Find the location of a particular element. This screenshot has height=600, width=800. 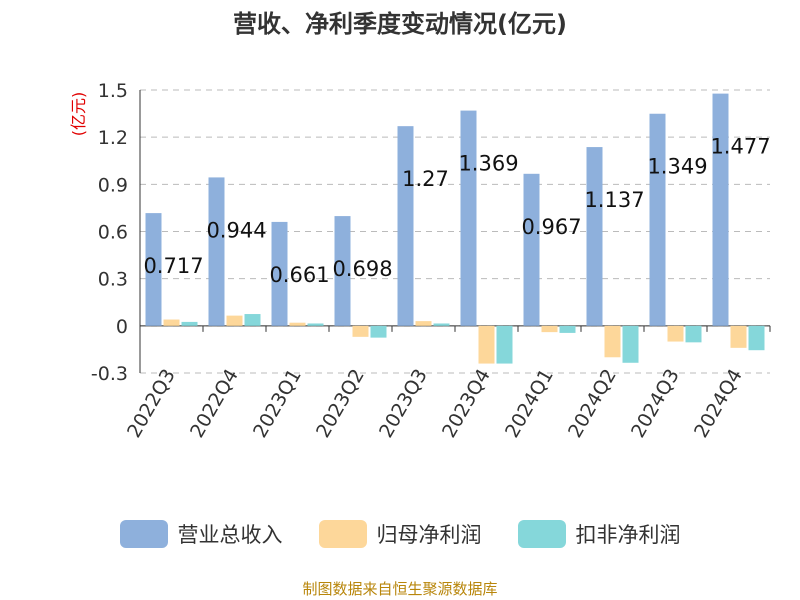

legend: 营业总收入 归母净利润 扣非净利润 is located at coordinates (400, 534).